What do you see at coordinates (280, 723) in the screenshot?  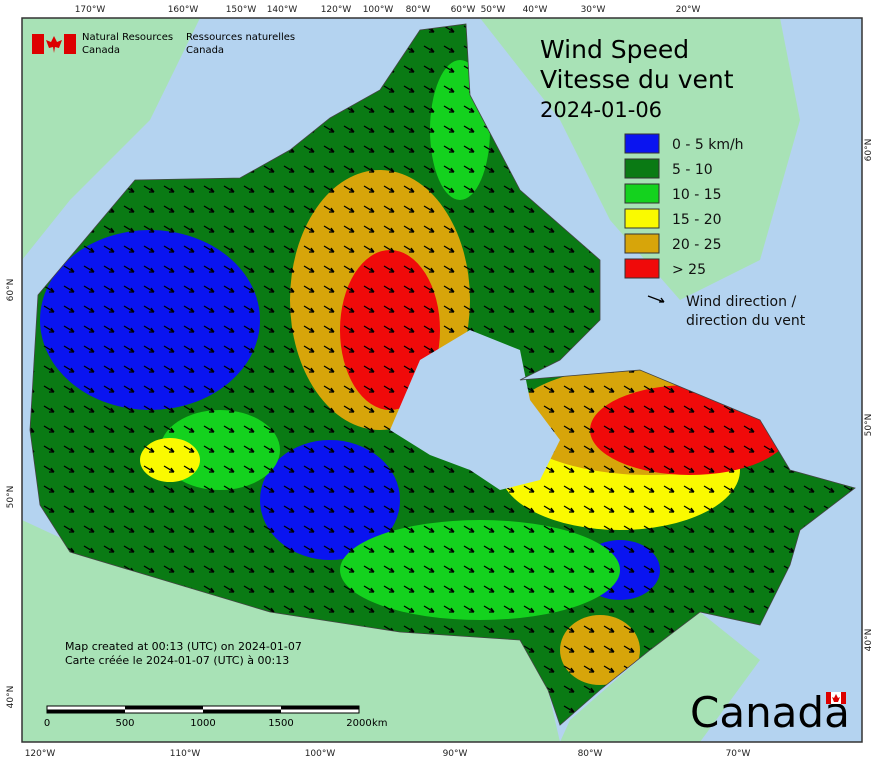 I see `scale-label: 1500` at bounding box center [280, 723].